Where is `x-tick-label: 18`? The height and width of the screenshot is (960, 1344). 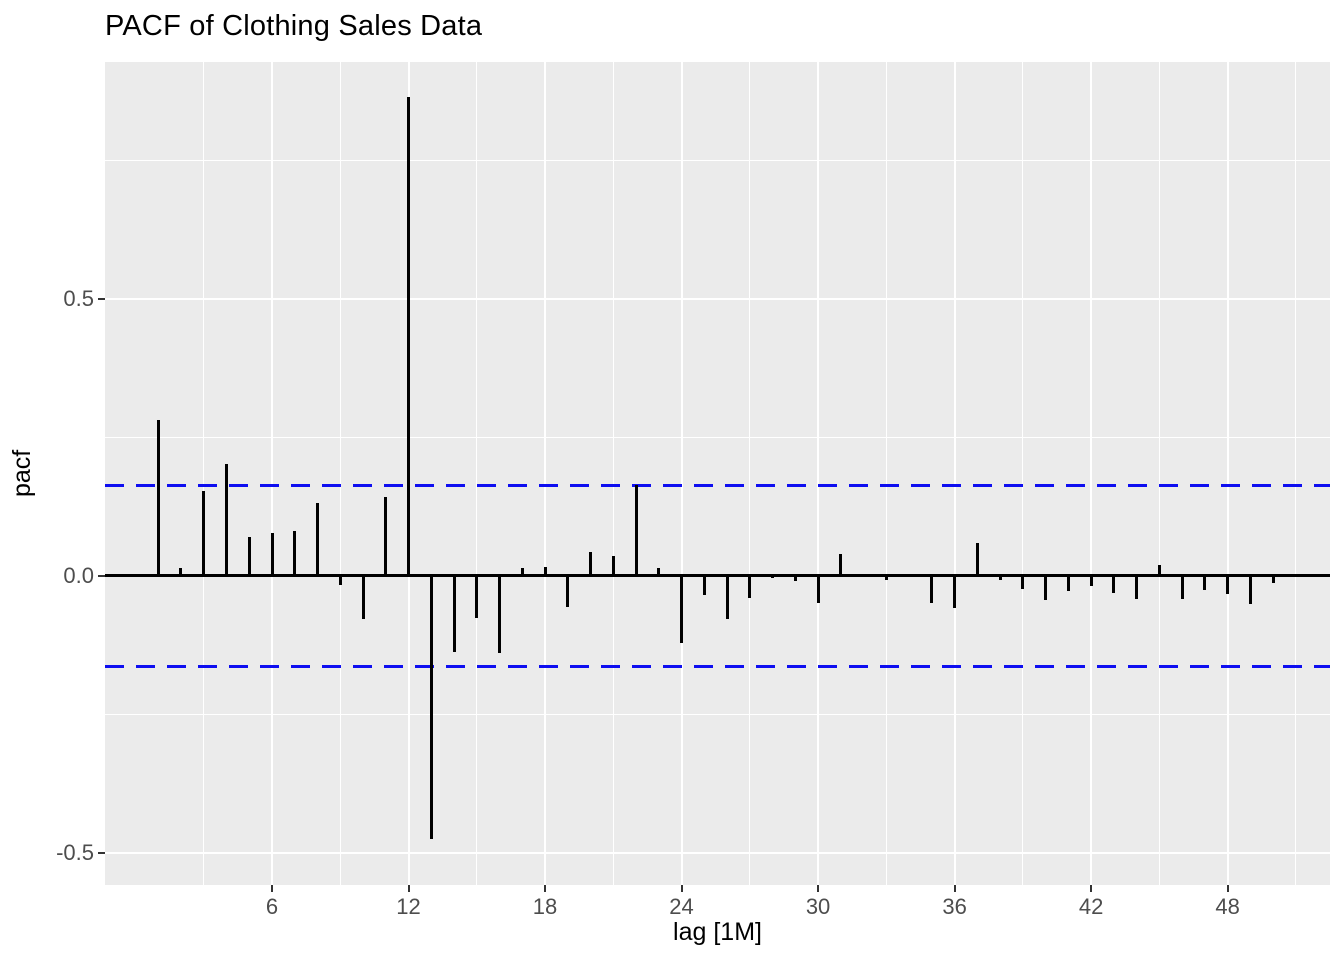 x-tick-label: 18 is located at coordinates (545, 906).